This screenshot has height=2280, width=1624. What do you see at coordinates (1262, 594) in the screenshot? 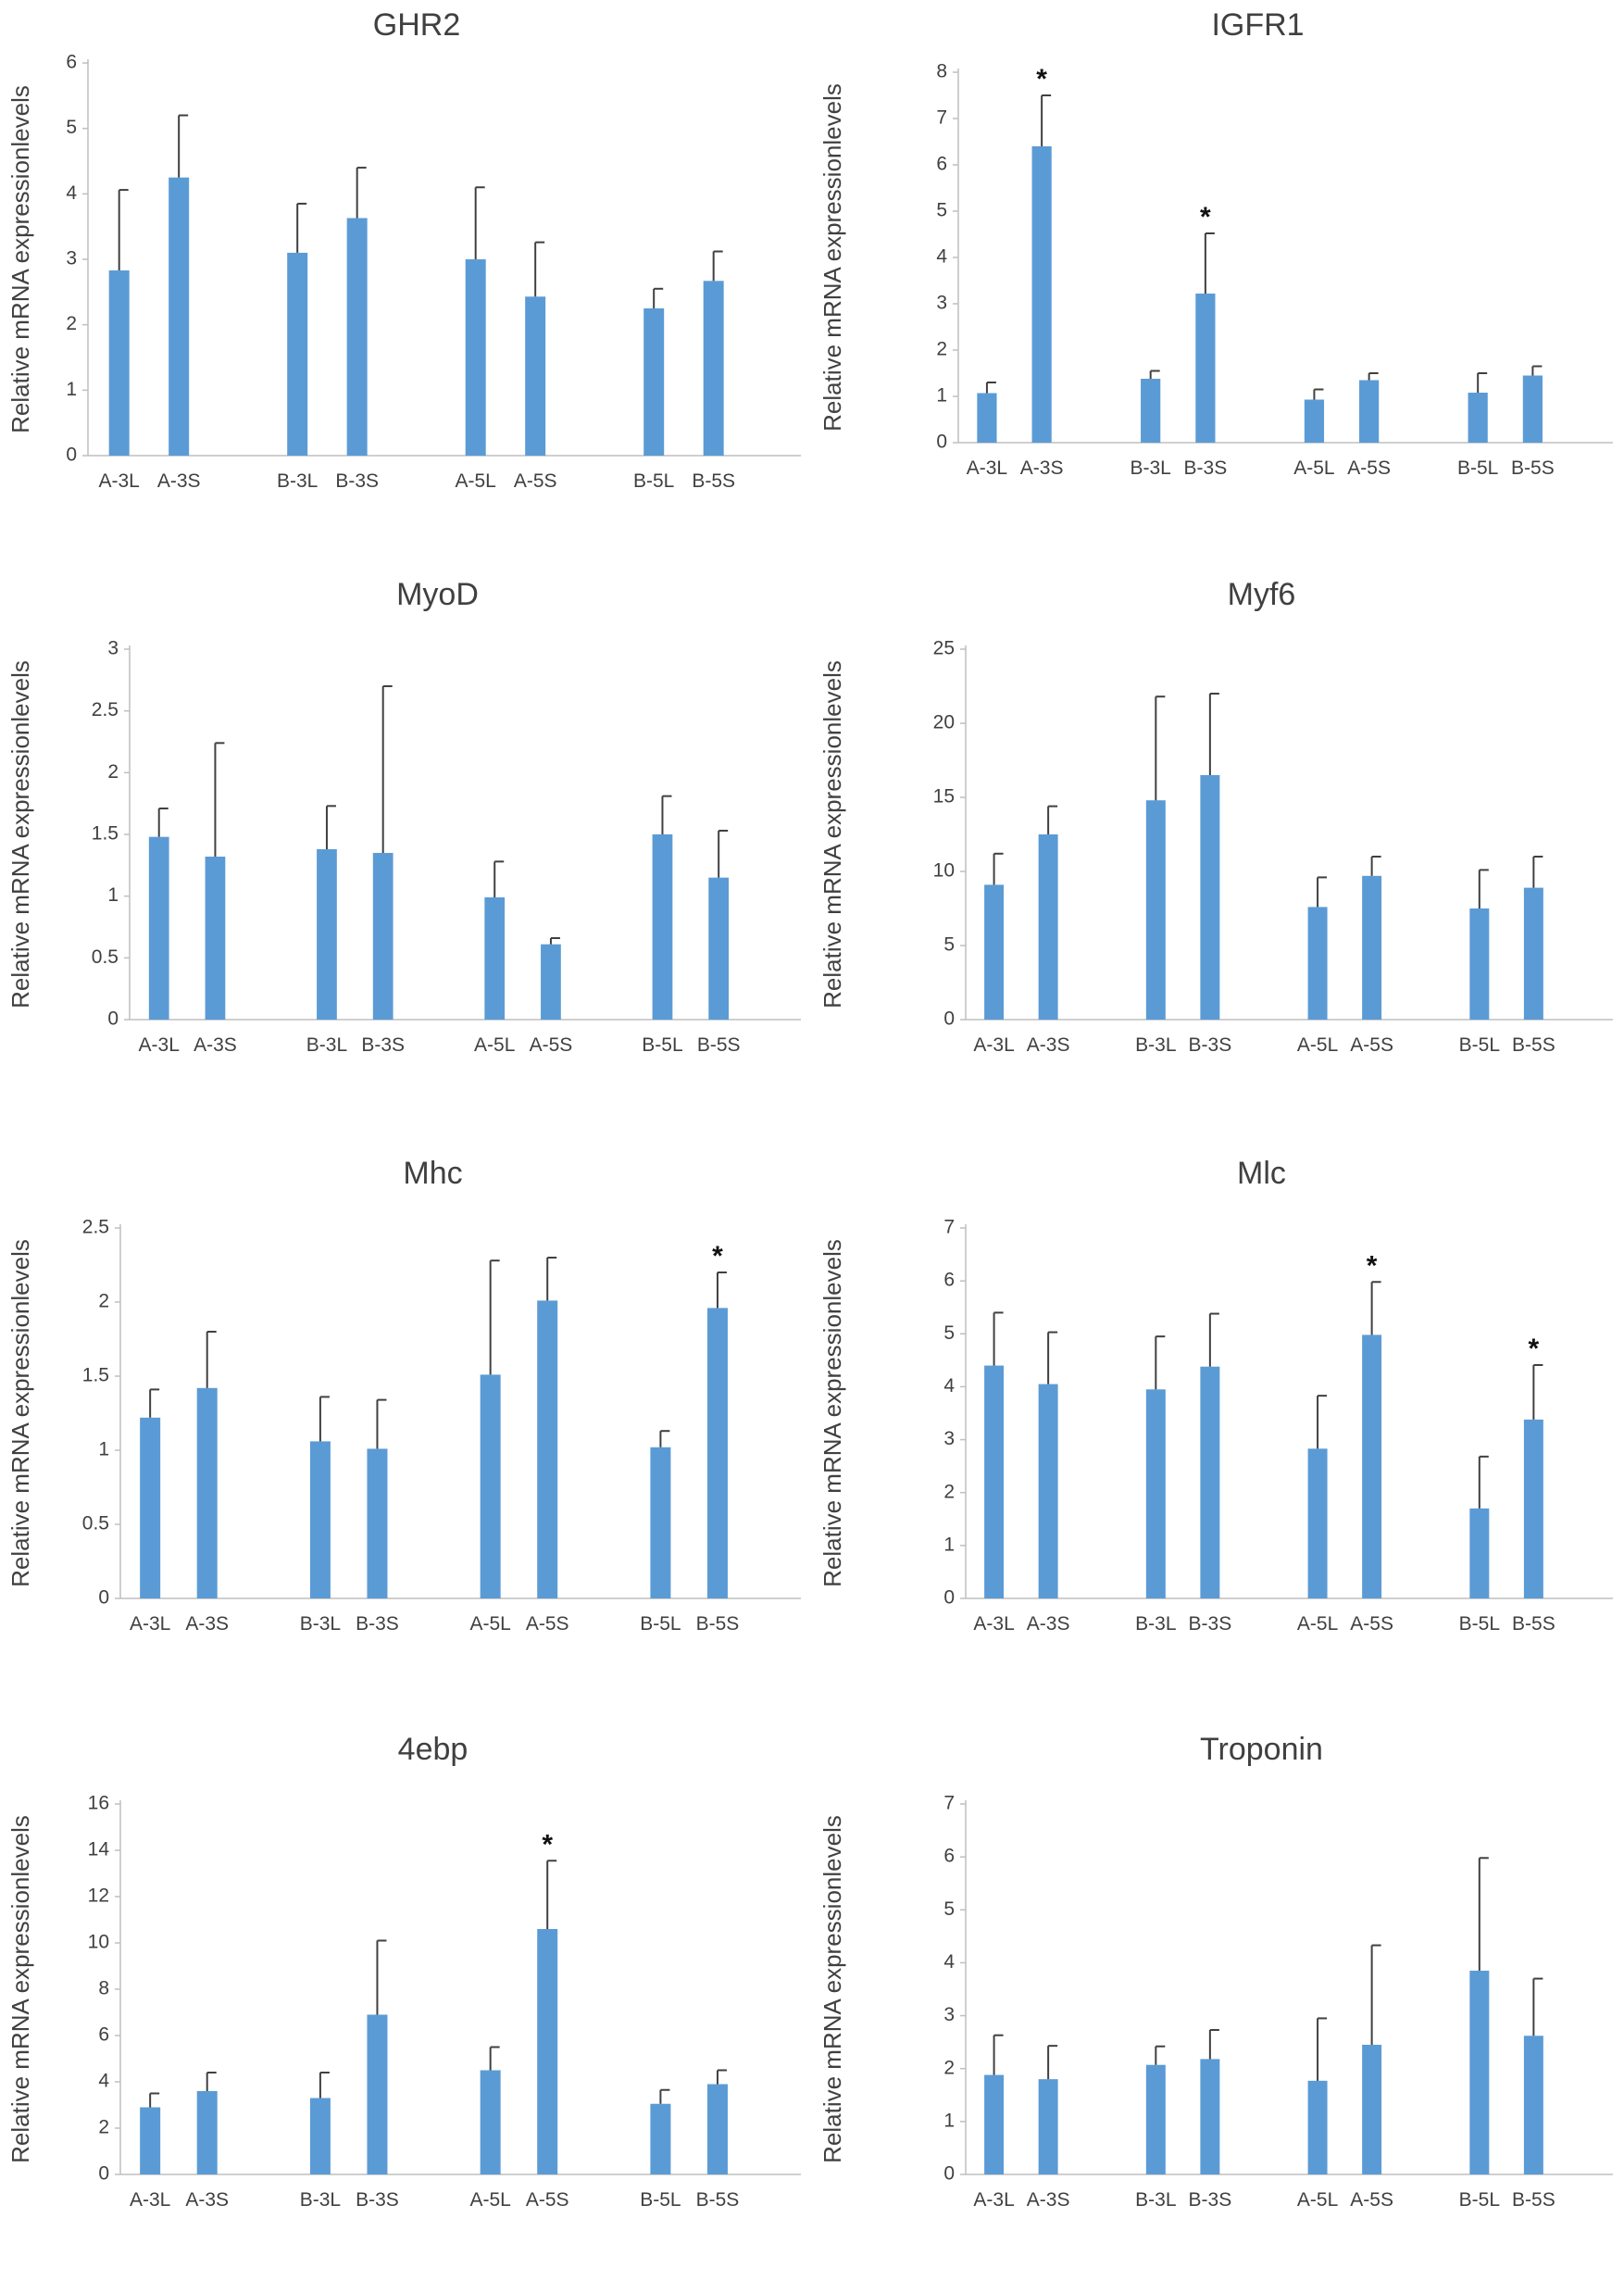
I see `chart-title: Myf6` at bounding box center [1262, 594].